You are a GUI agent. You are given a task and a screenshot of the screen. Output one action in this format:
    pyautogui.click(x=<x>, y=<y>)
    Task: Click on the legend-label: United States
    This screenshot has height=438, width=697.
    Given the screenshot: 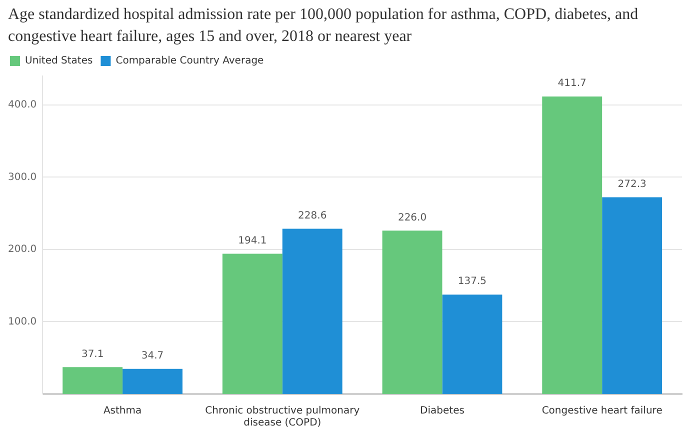 What is the action you would take?
    pyautogui.click(x=59, y=61)
    